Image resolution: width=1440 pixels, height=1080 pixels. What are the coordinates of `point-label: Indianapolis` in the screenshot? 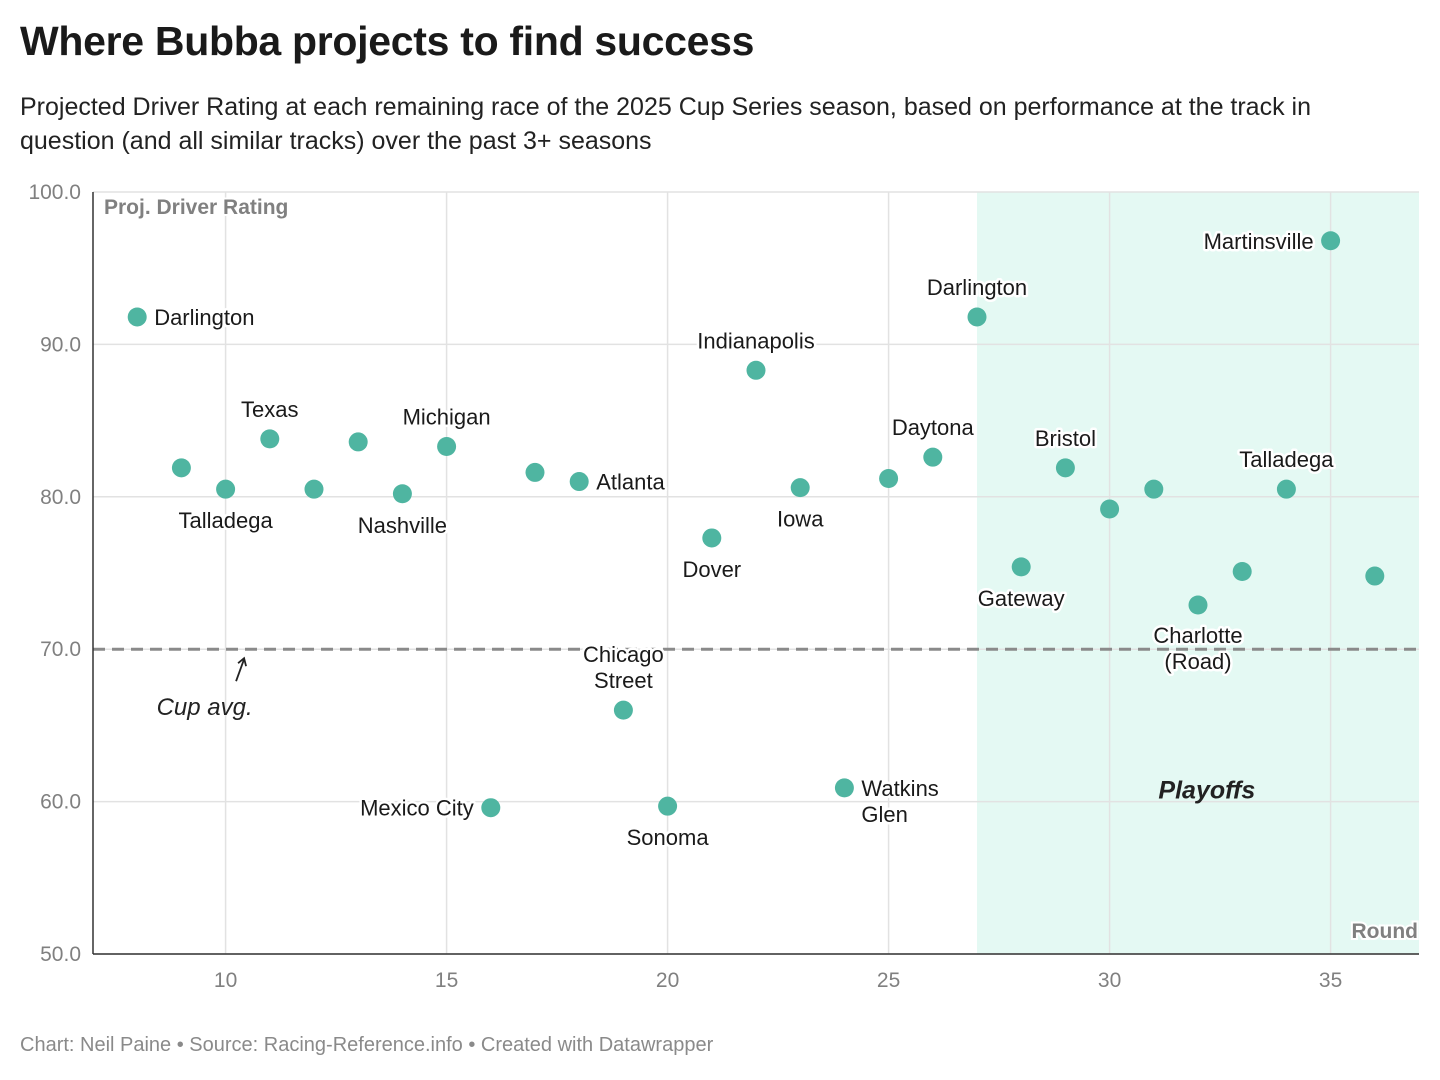 It's located at (755, 340).